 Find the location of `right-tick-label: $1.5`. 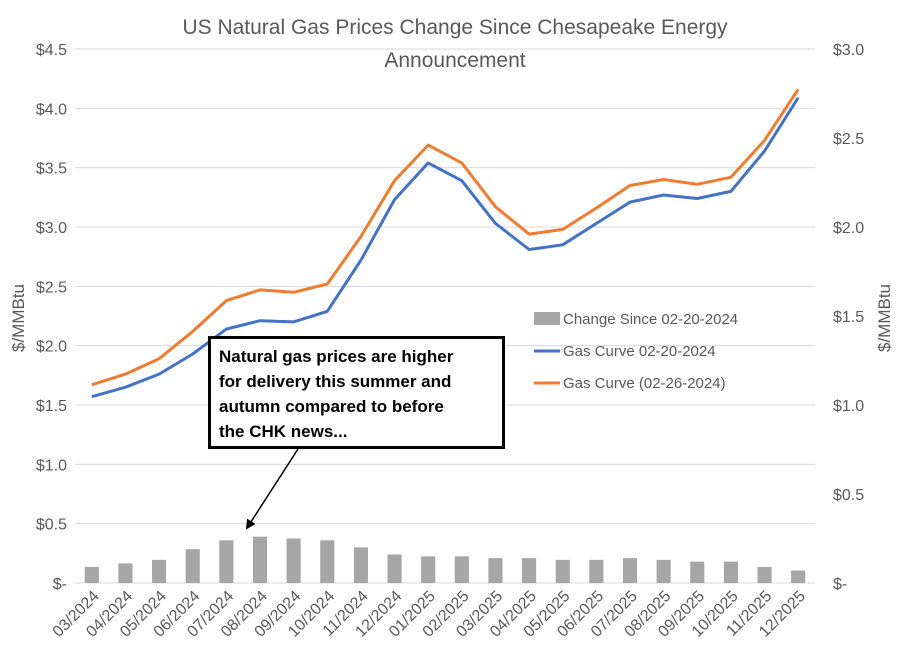

right-tick-label: $1.5 is located at coordinates (848, 317).